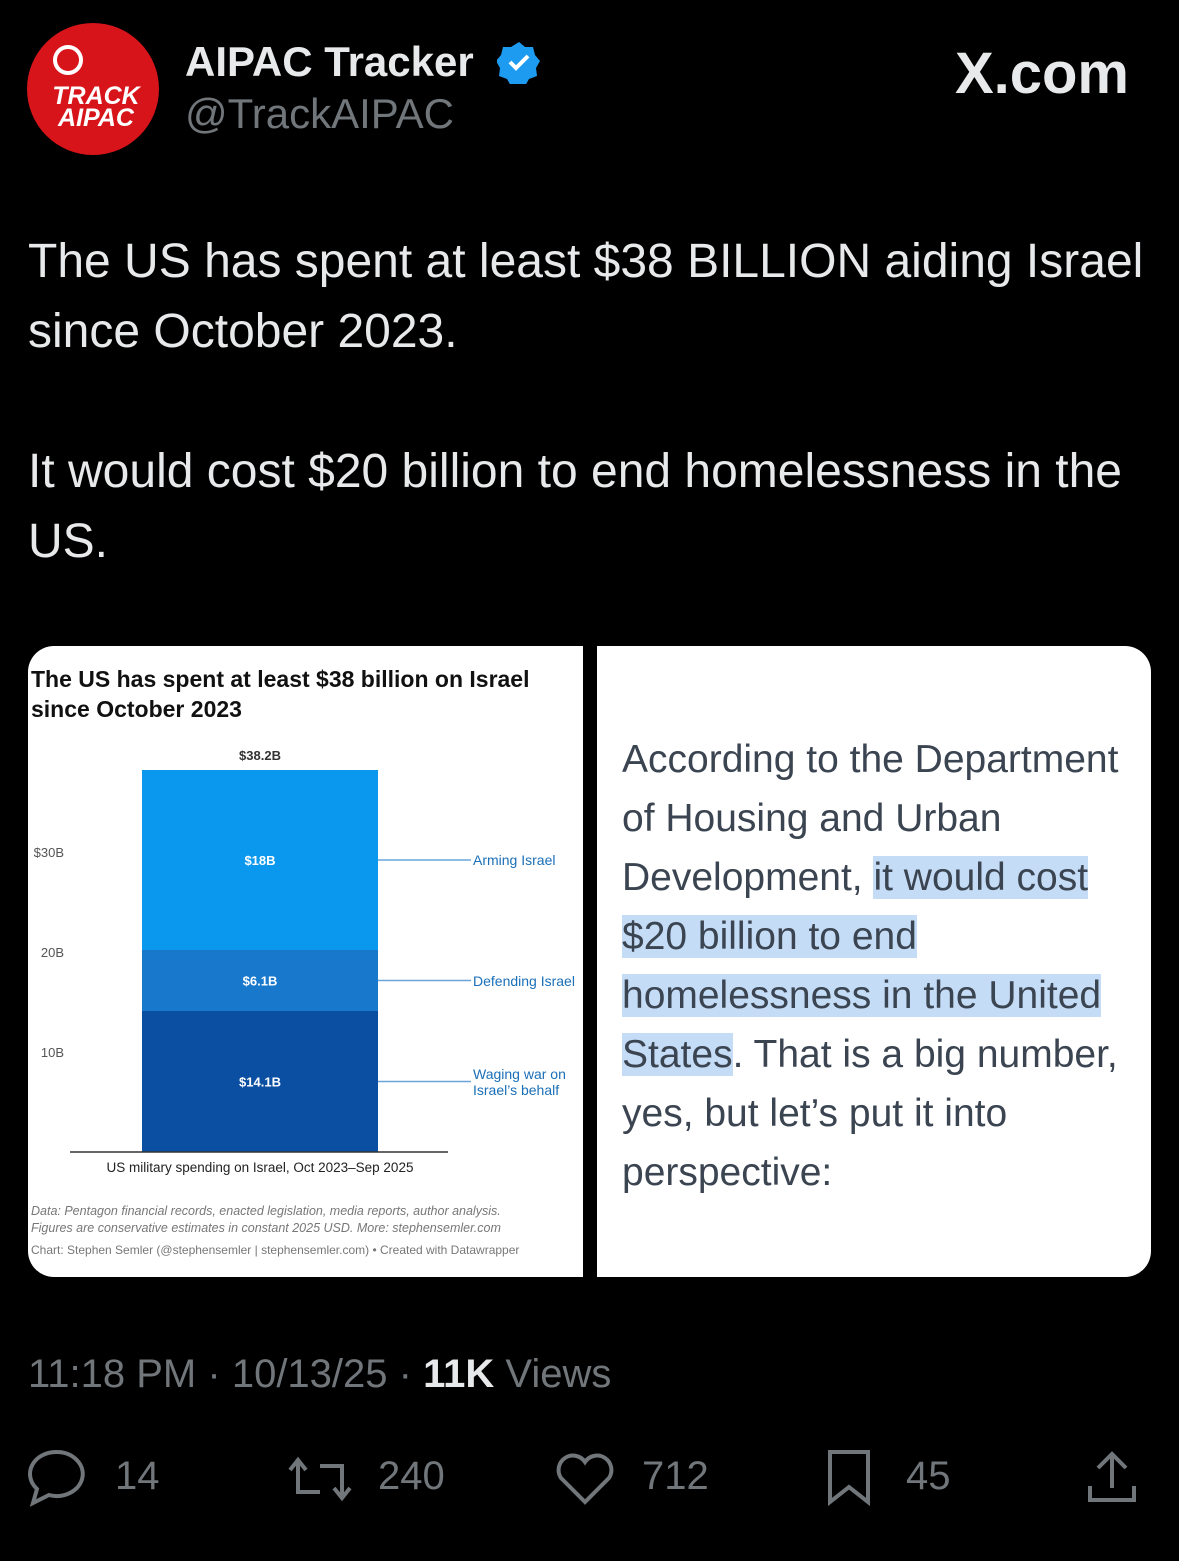  What do you see at coordinates (411, 1476) in the screenshot?
I see `repost-count: 240` at bounding box center [411, 1476].